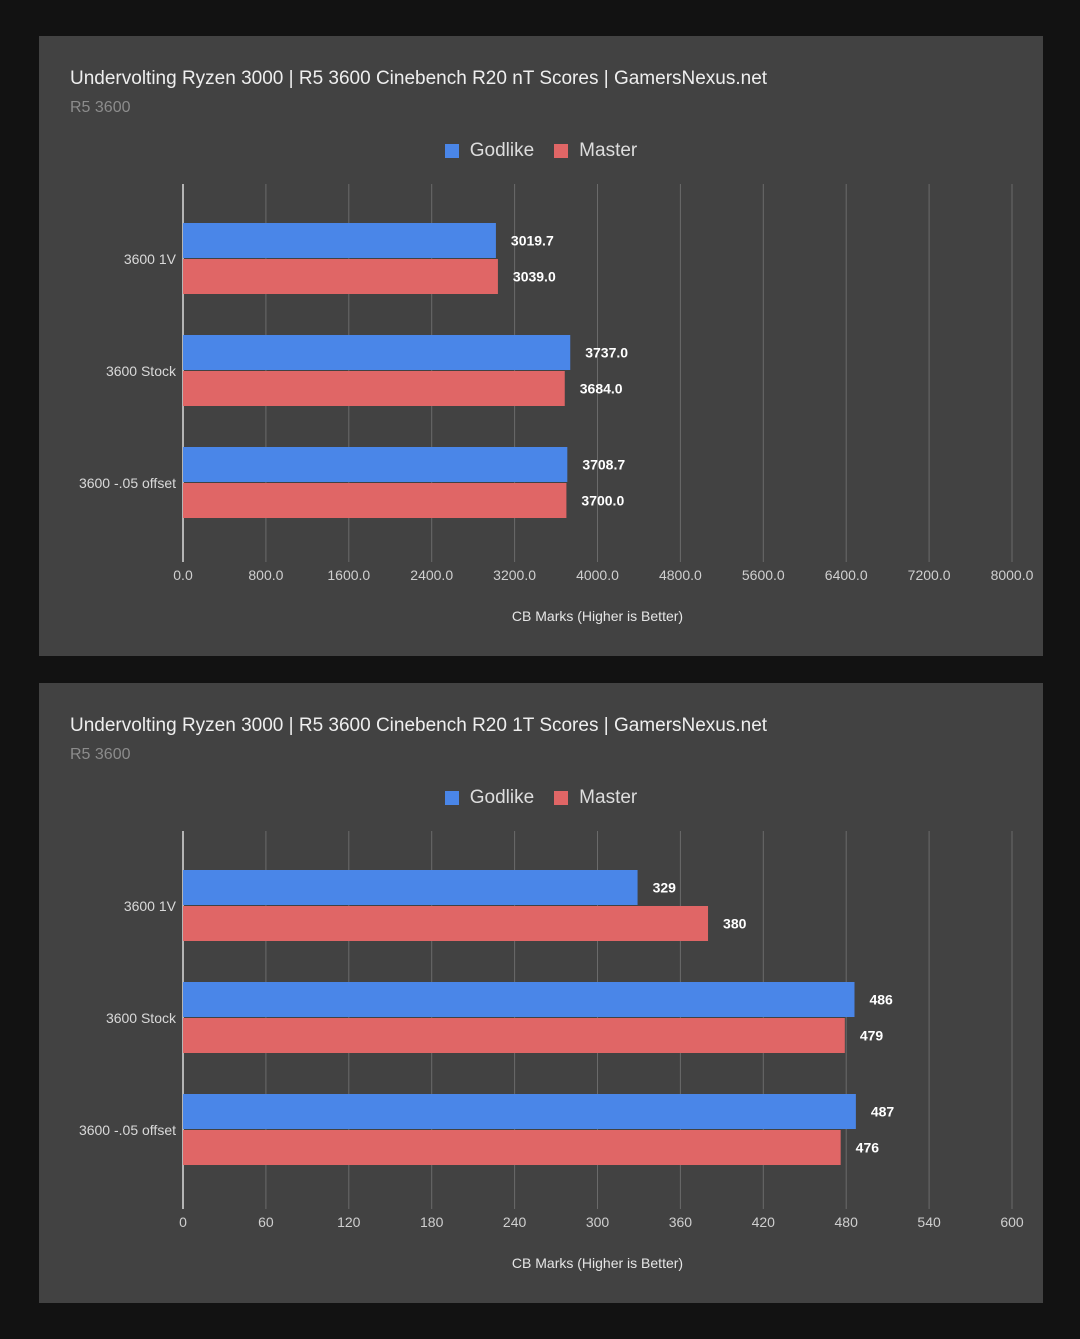 This screenshot has width=1080, height=1339. I want to click on x-tick-label: 0.0, so click(183, 575).